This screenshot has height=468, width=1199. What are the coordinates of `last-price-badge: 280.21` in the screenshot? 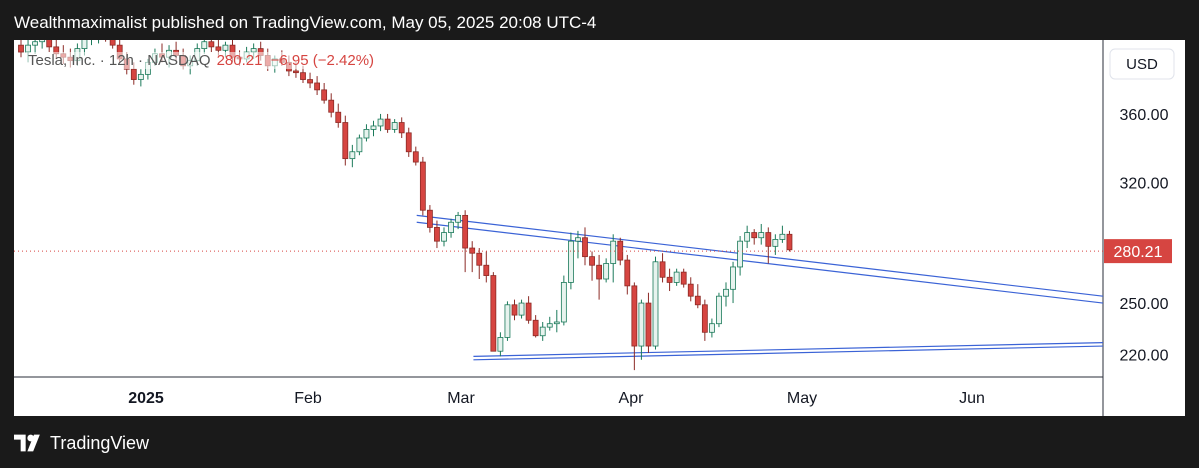 It's located at (1138, 251).